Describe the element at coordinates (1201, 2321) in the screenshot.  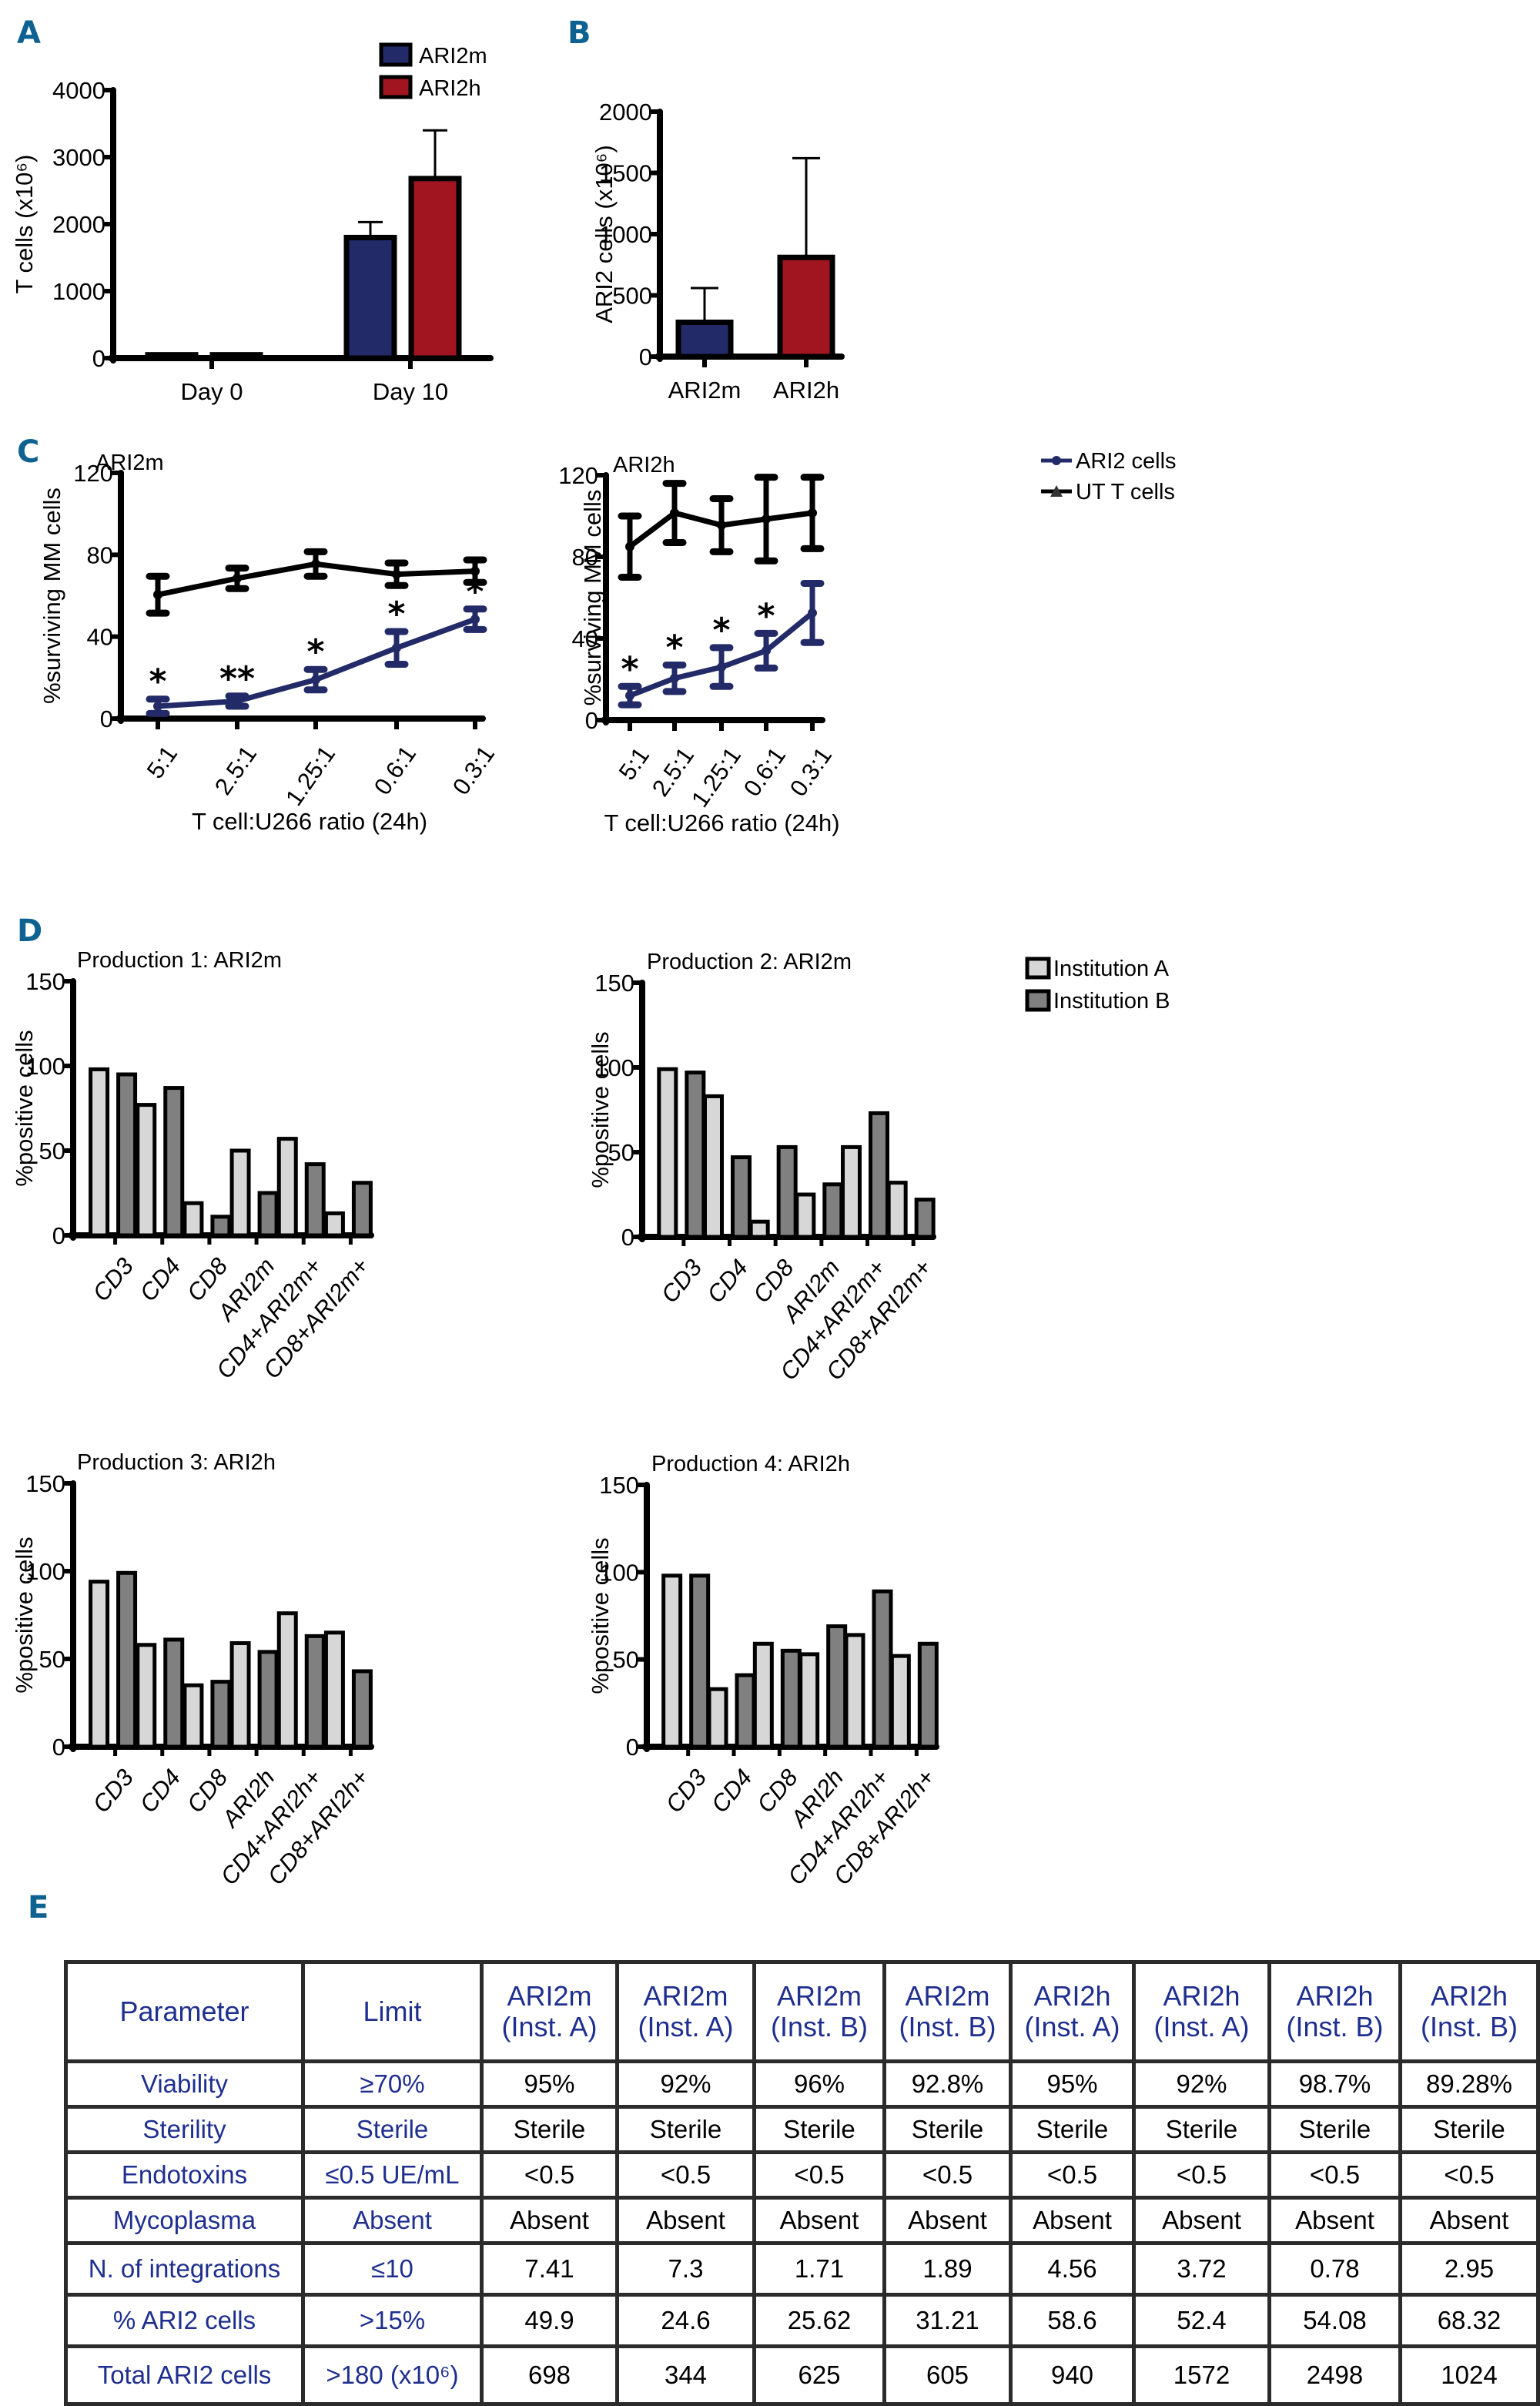
I see `value-cell: 52.4` at that location.